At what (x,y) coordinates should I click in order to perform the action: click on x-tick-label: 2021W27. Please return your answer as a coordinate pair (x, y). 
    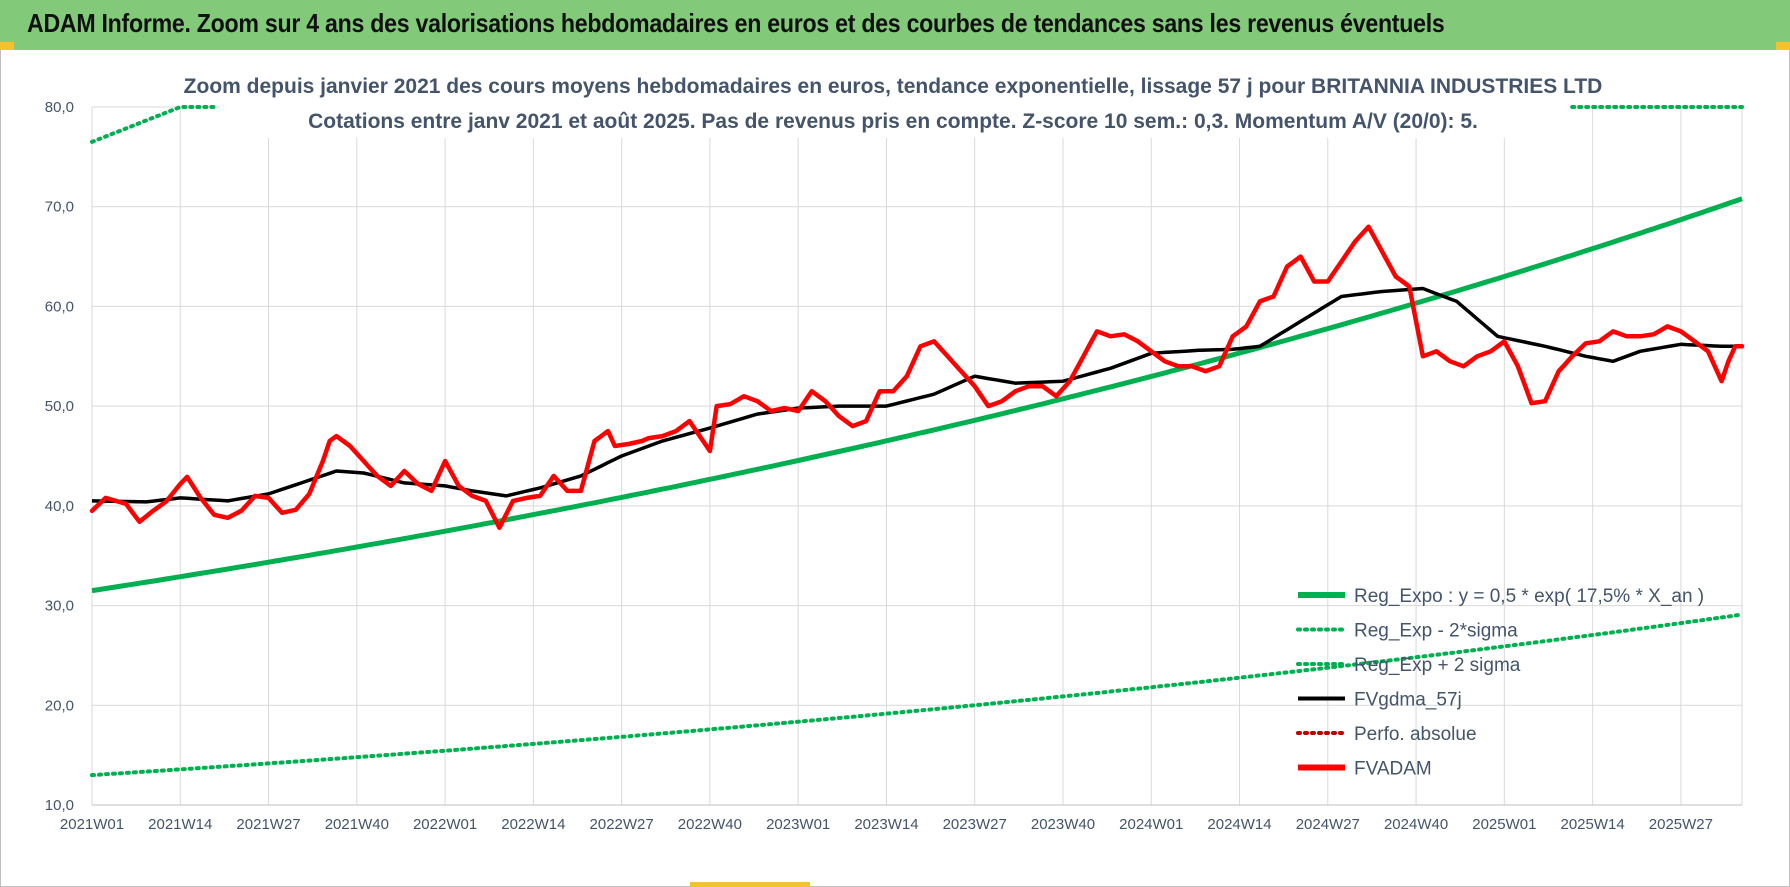
    Looking at the image, I should click on (268, 824).